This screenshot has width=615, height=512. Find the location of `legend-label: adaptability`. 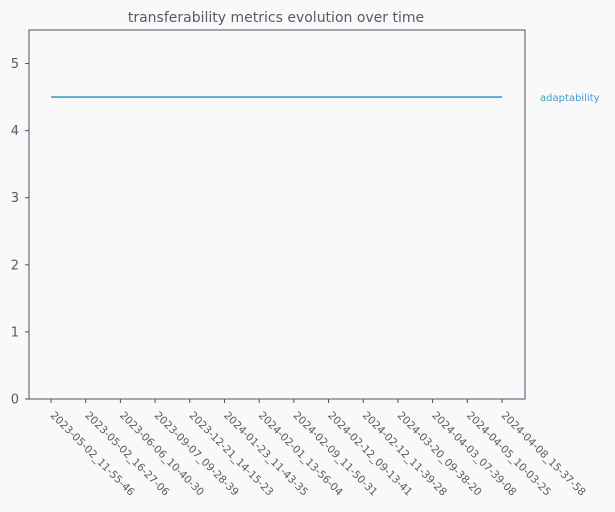

legend-label: adaptability is located at coordinates (570, 98).